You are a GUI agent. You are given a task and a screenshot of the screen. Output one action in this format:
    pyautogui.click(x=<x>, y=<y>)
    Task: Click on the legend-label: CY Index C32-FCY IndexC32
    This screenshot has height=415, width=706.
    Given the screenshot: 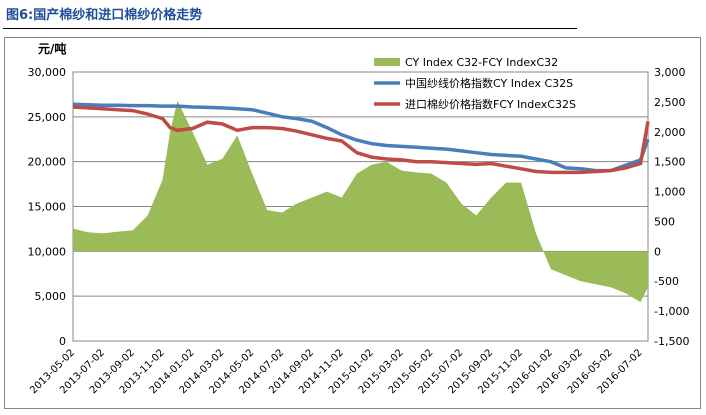 What is the action you would take?
    pyautogui.click(x=481, y=62)
    